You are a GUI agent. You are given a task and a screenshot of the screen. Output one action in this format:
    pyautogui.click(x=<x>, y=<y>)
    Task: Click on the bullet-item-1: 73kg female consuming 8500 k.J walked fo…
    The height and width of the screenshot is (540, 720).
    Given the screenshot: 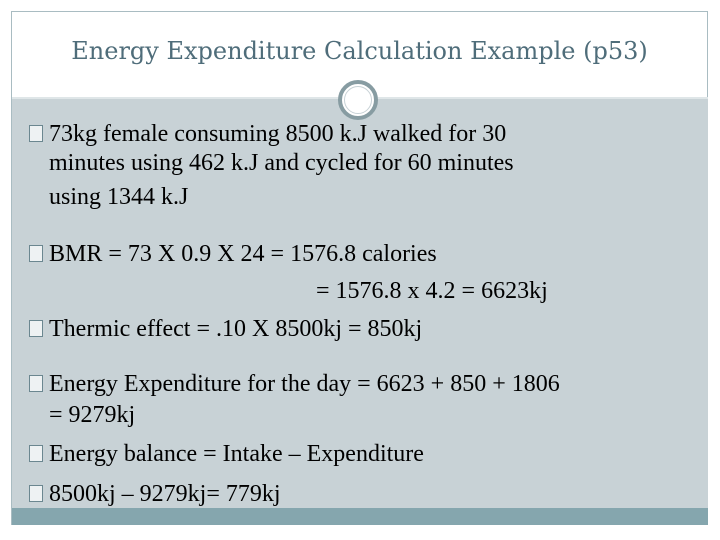 What is the action you would take?
    pyautogui.click(x=267, y=134)
    